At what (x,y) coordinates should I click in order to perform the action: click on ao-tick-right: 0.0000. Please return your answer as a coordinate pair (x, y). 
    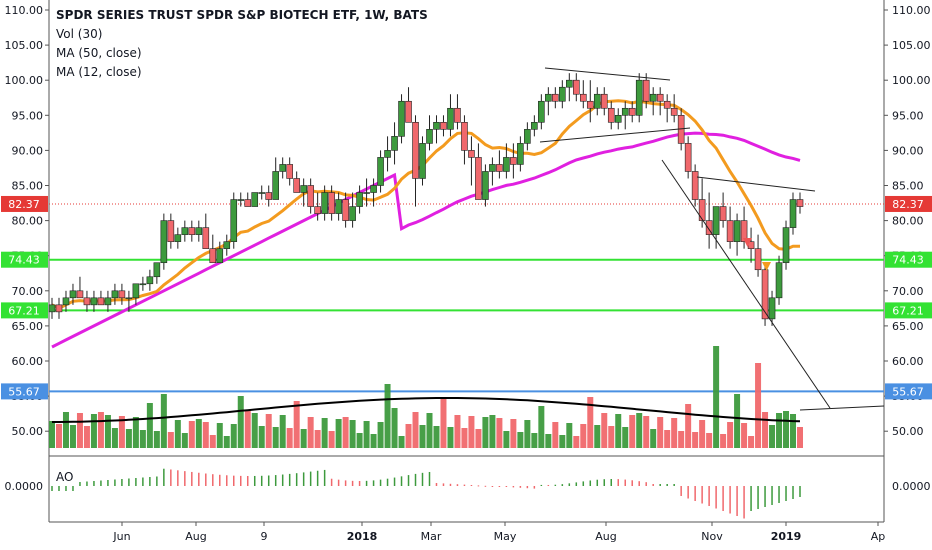
    Looking at the image, I should click on (911, 486).